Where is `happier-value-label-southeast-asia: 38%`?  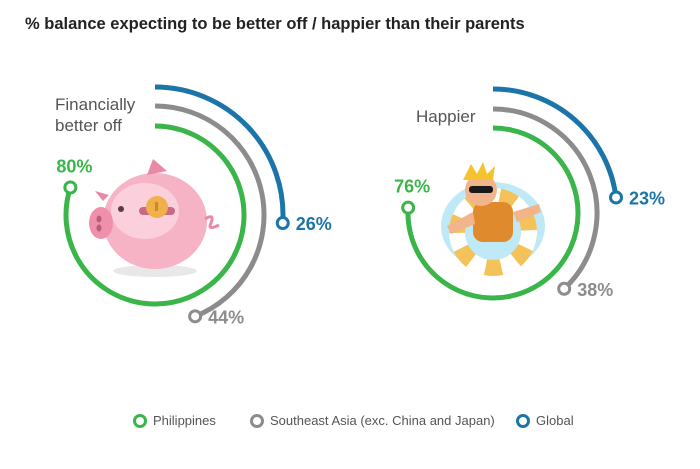
happier-value-label-southeast-asia: 38% is located at coordinates (595, 290).